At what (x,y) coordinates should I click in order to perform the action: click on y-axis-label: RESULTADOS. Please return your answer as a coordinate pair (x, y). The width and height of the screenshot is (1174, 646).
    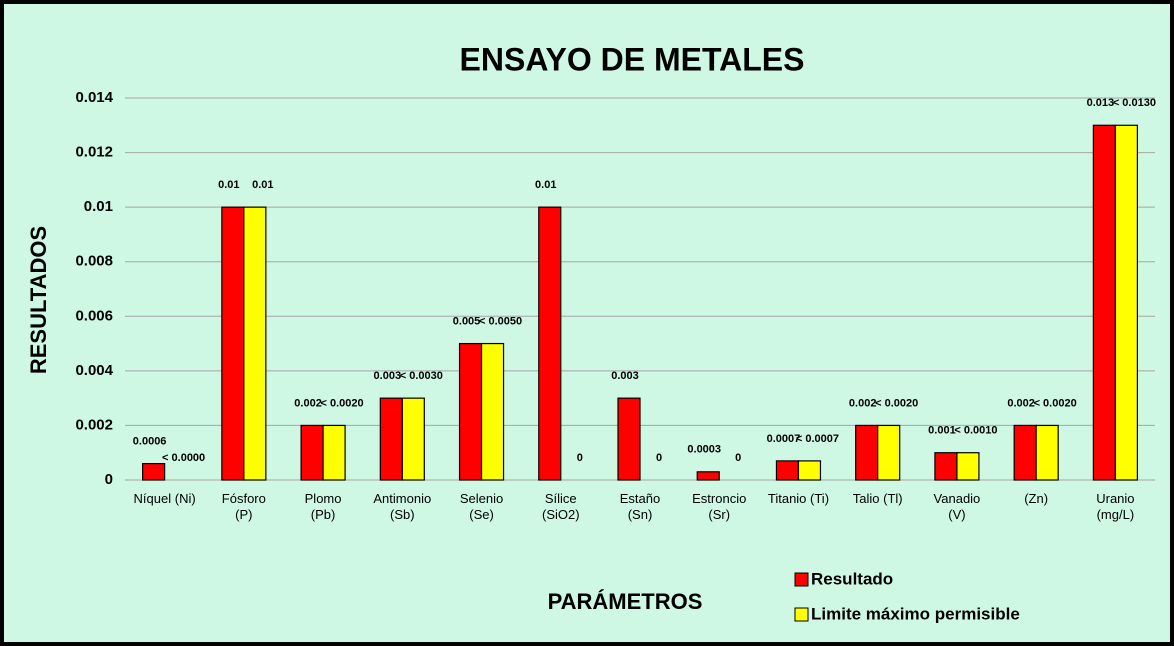
    Looking at the image, I should click on (38, 300).